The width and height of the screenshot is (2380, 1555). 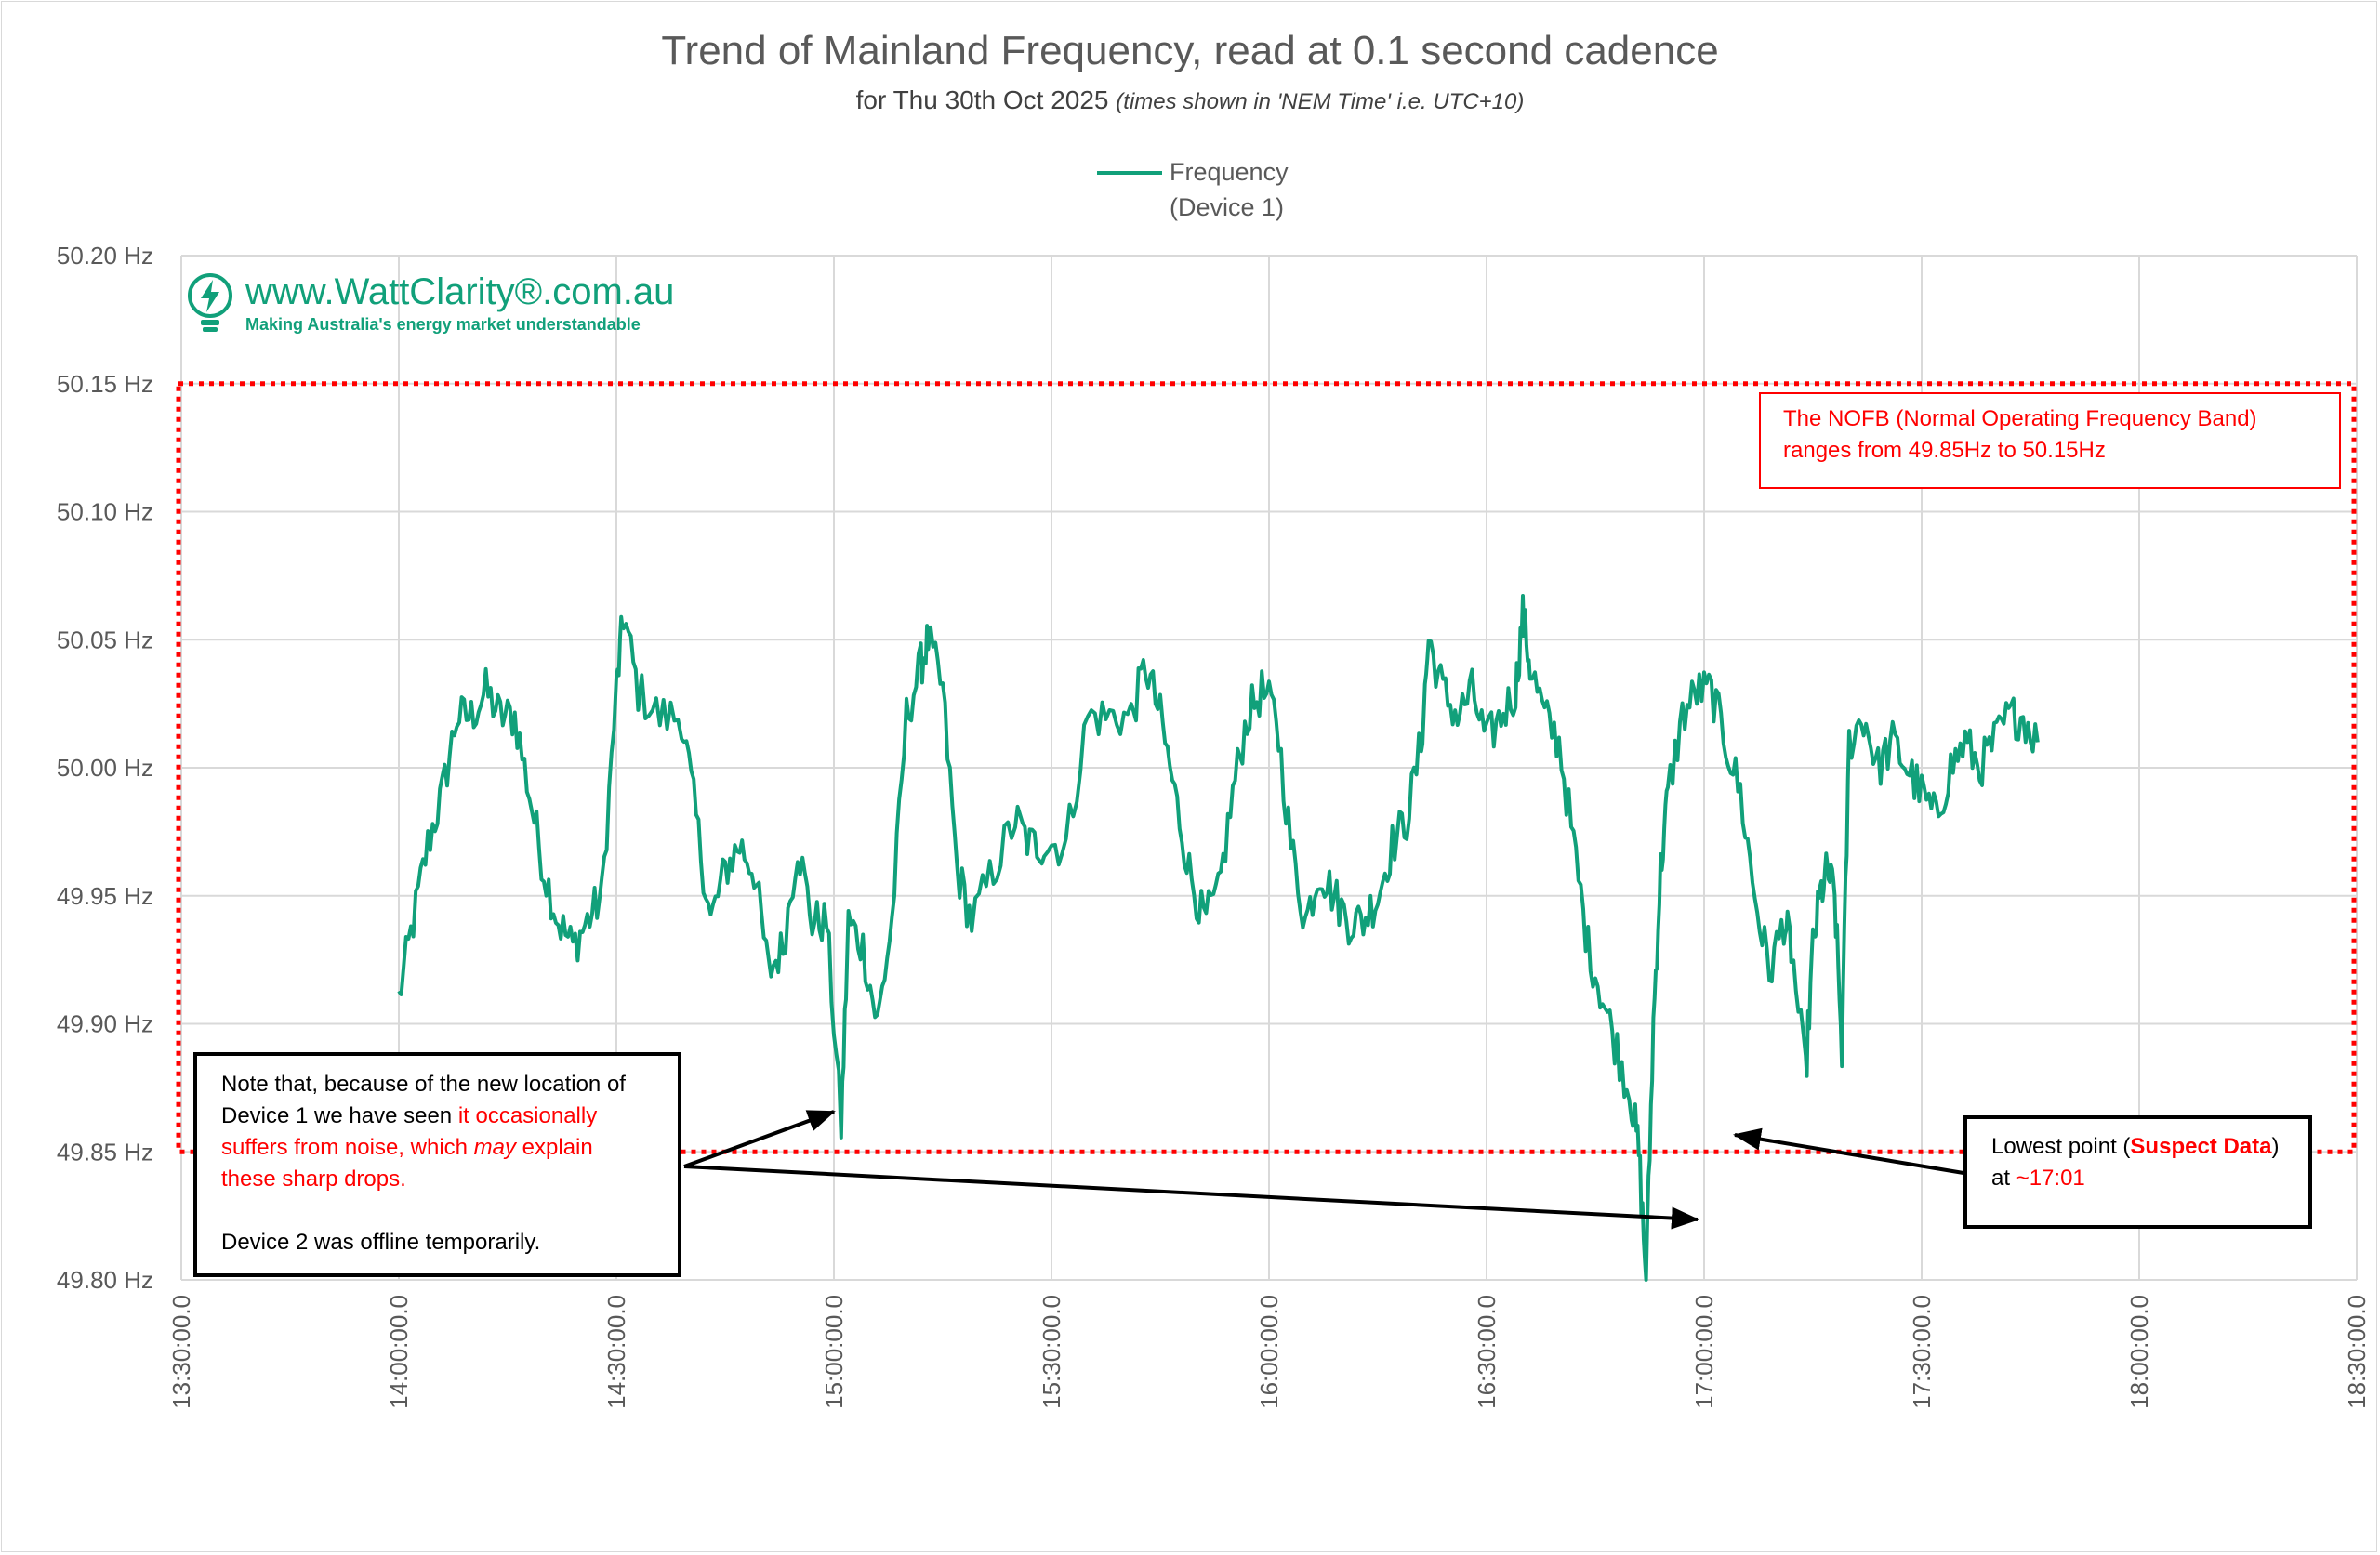 What do you see at coordinates (1227, 207) in the screenshot?
I see `legend-label-line2: (Device 1)` at bounding box center [1227, 207].